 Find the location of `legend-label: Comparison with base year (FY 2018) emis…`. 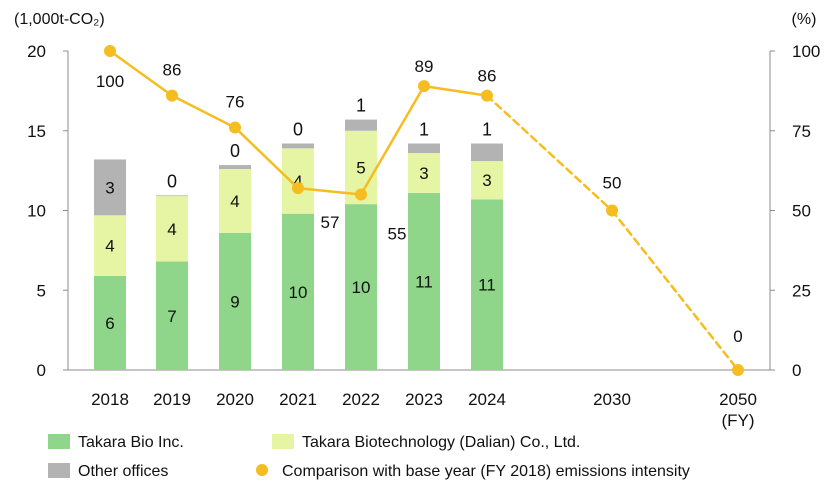

legend-label: Comparison with base year (FY 2018) emis… is located at coordinates (486, 471).